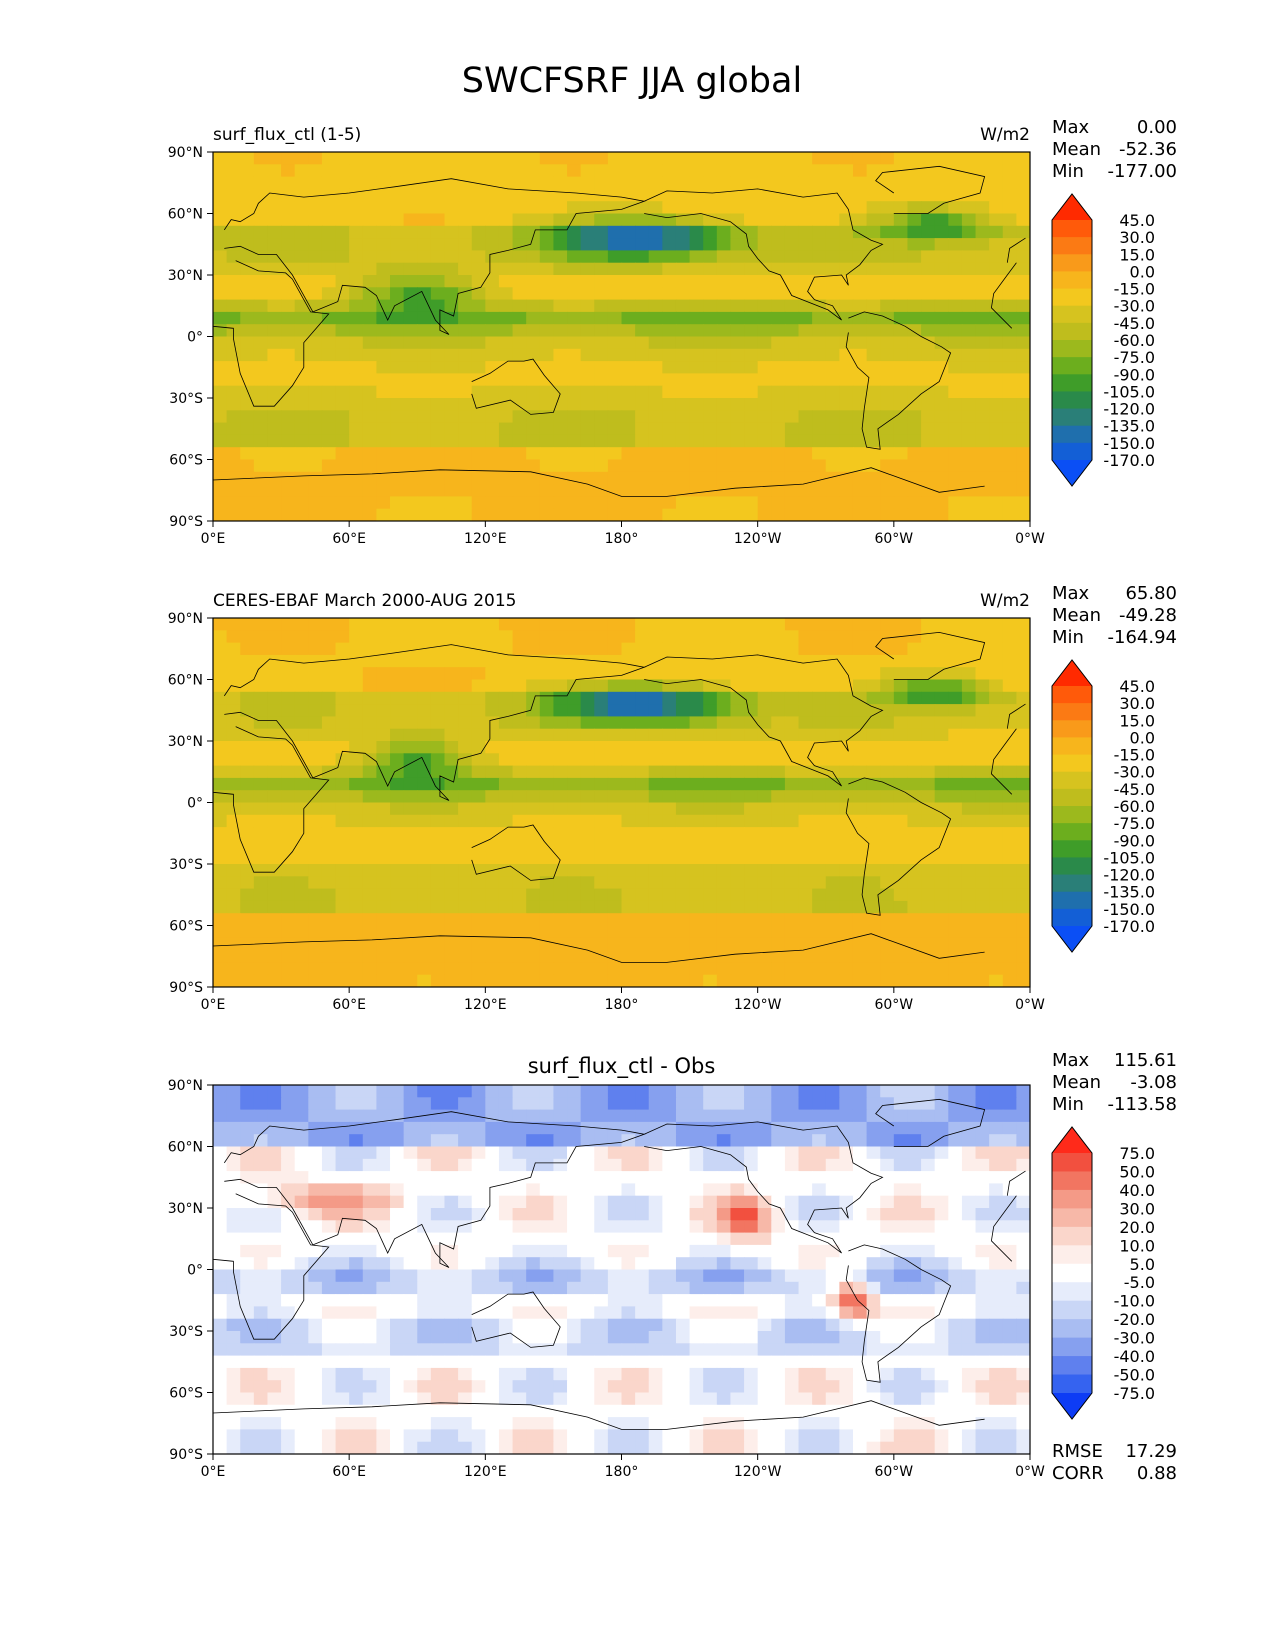 This screenshot has height=1650, width=1275. I want to click on colorbar-label: 45.0, so click(1137, 220).